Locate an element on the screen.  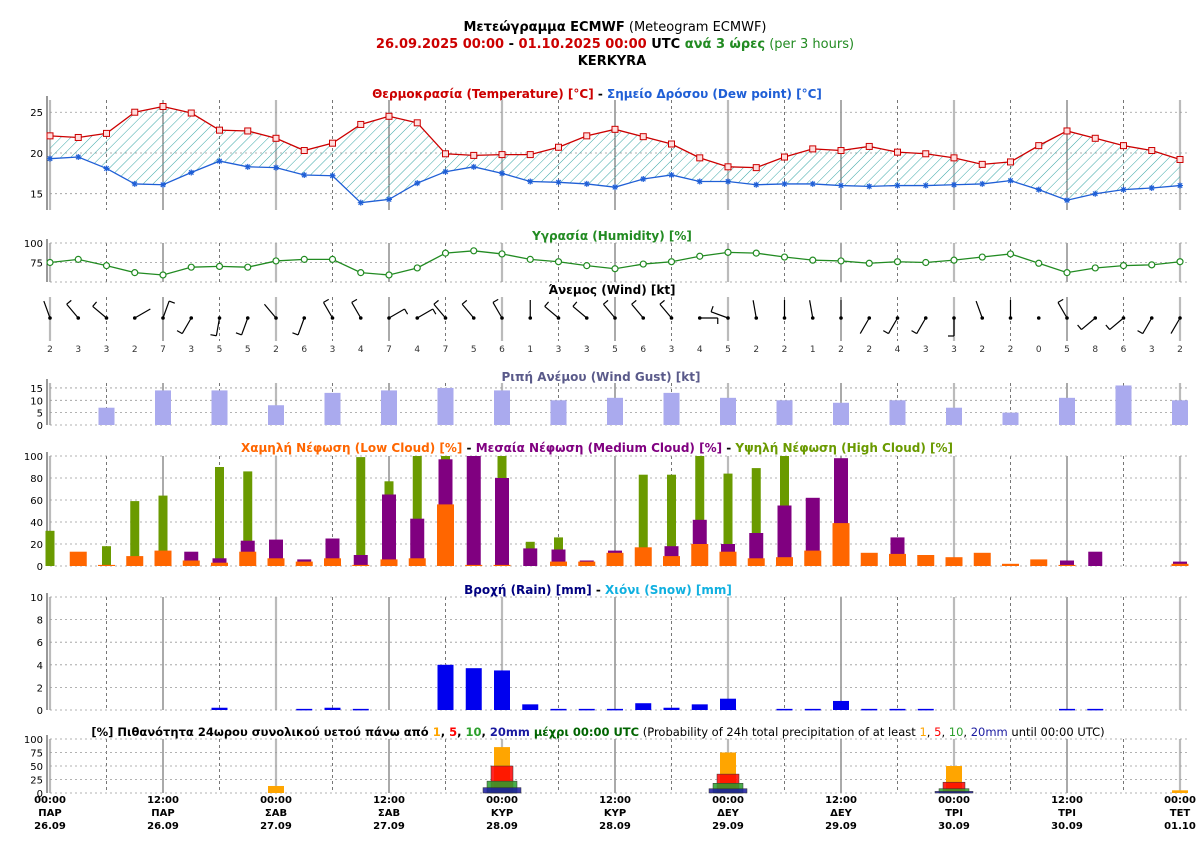
rain-panel-title: Βροχή (Rain) [mm] - Χιόνι (Snow) [mm] is located at coordinates (598, 590).